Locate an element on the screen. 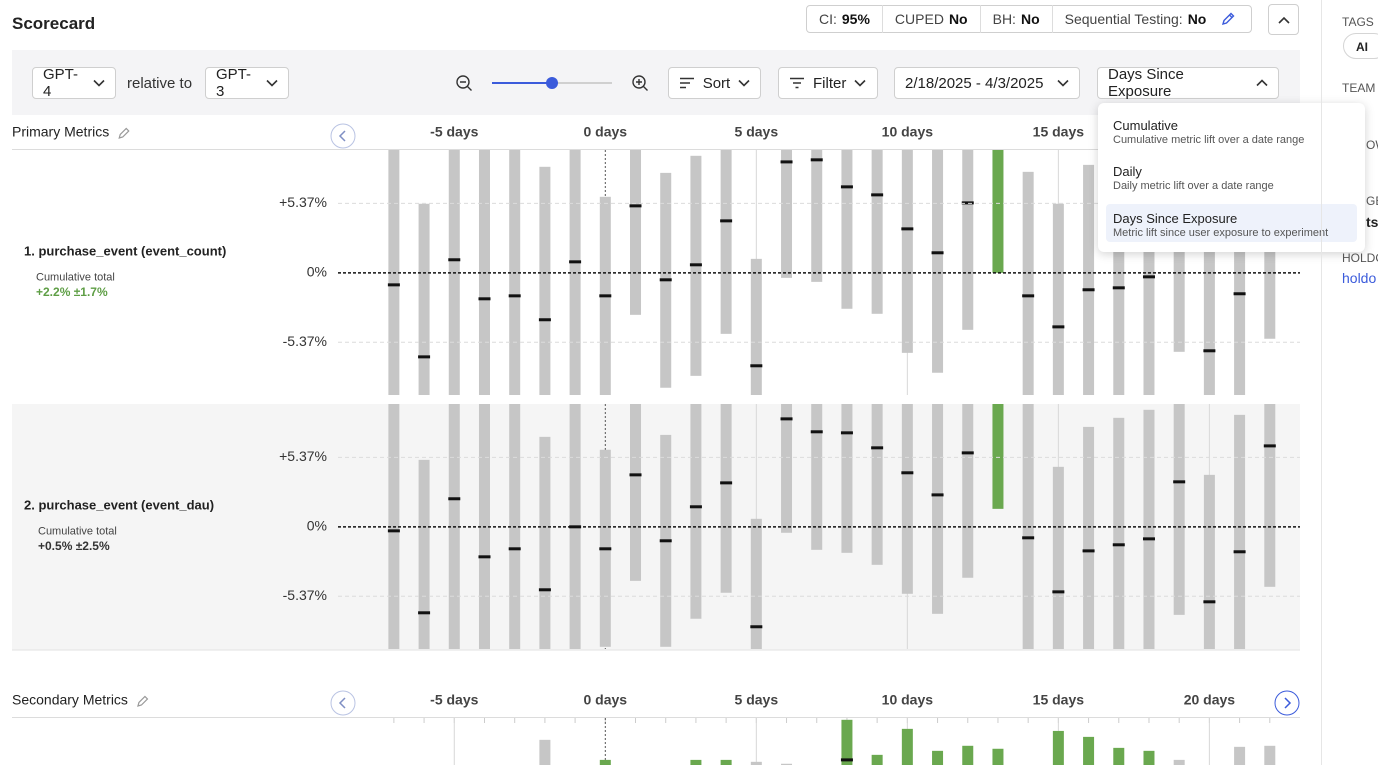 Image resolution: width=1378 pixels, height=765 pixels. summary-value: +2.2% ±1.7% is located at coordinates (72, 292).